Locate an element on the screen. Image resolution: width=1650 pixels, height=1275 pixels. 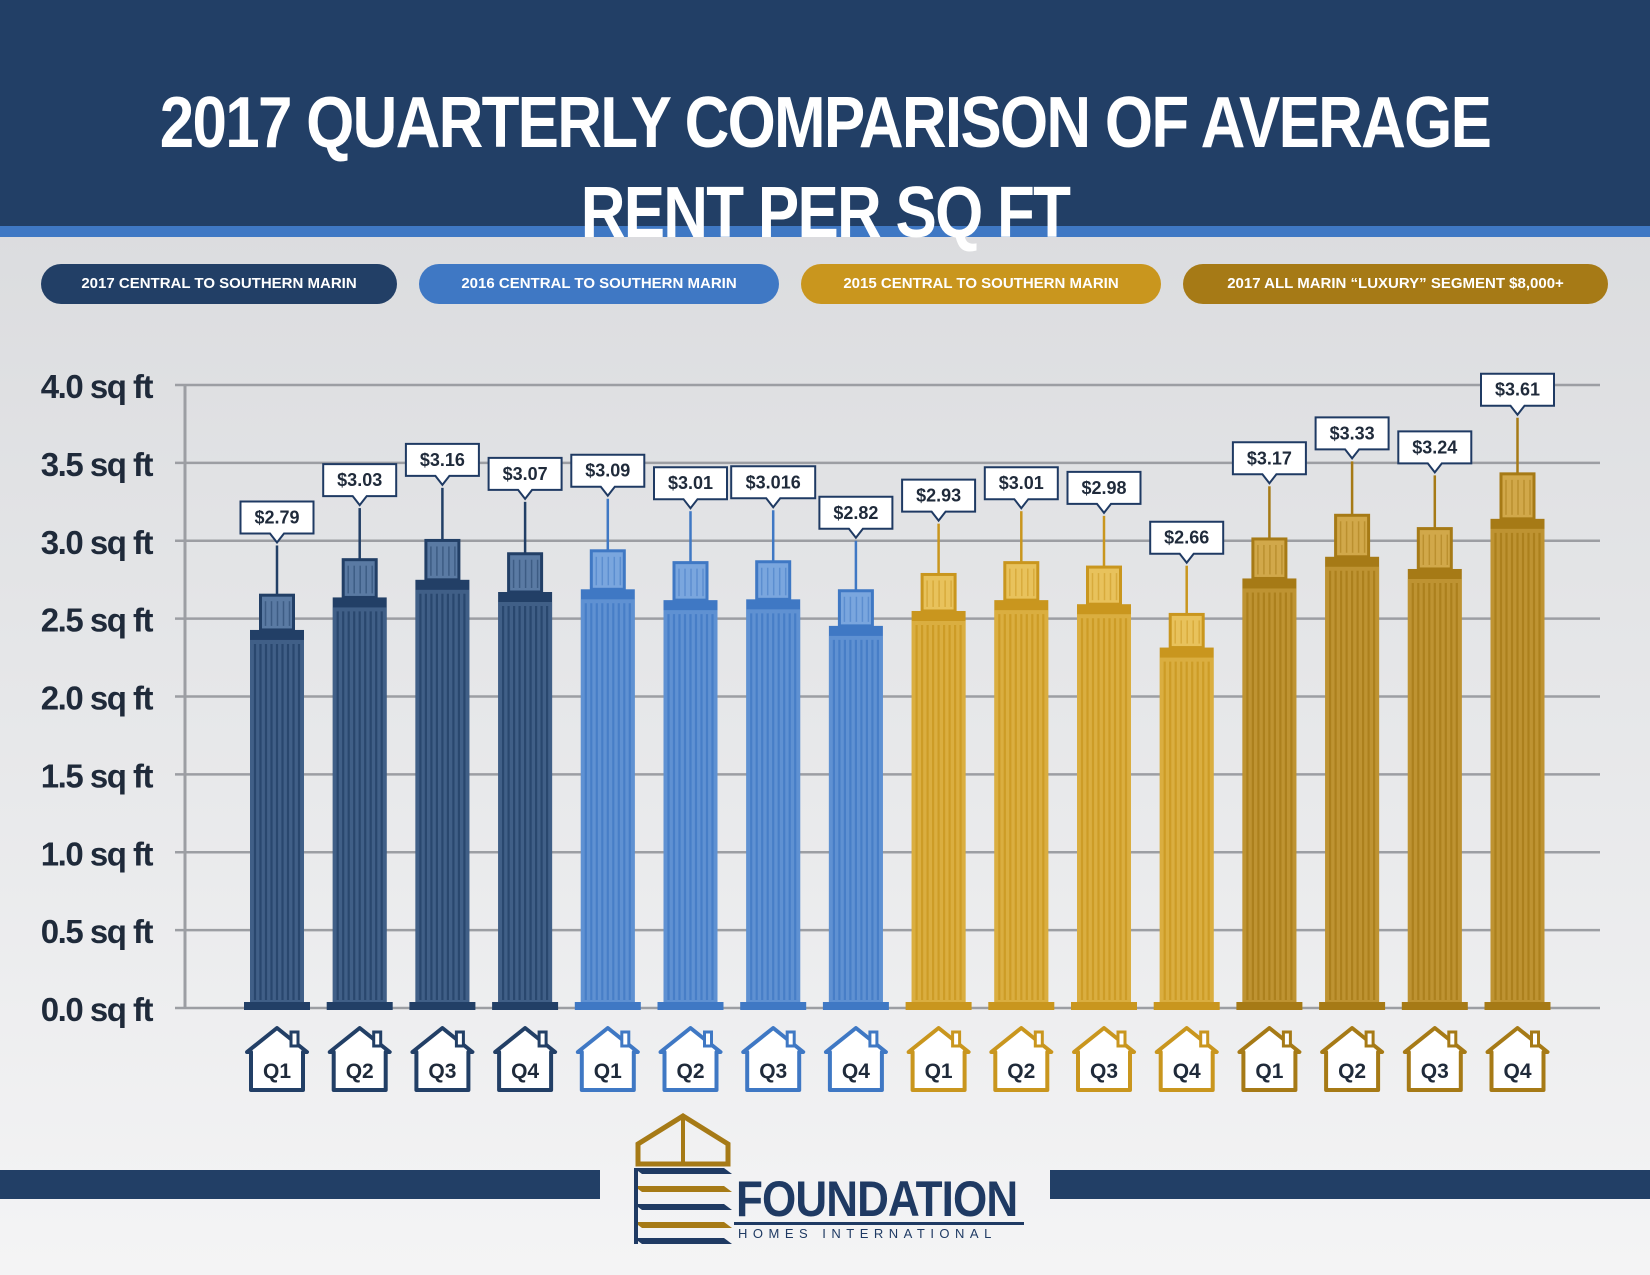
data-label: $2.93 is located at coordinates (938, 496).